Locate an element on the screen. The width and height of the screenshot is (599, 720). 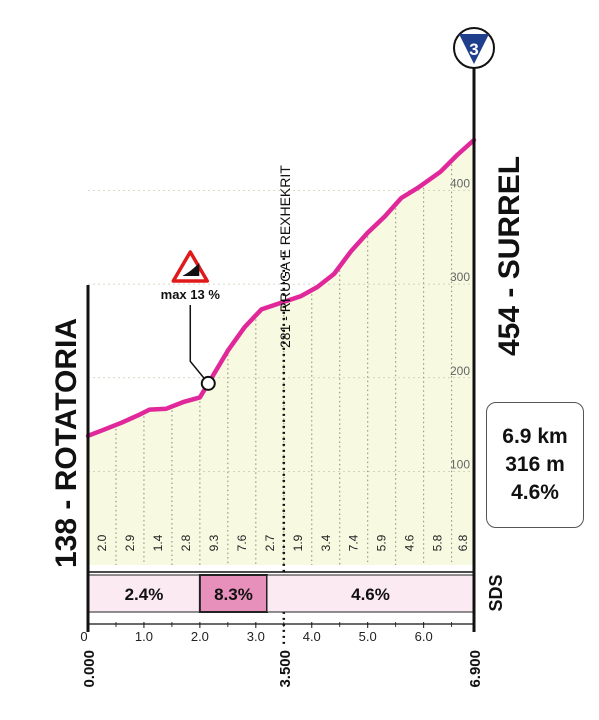
gradient-label: 2.9 is located at coordinates (130, 542).